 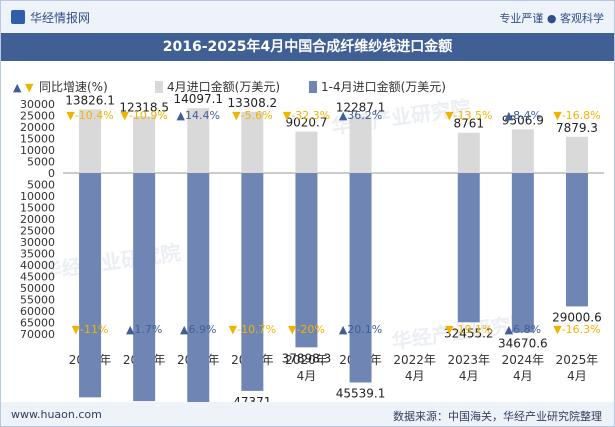 I want to click on growth-label-april: ▼-32.3%, so click(x=306, y=115).